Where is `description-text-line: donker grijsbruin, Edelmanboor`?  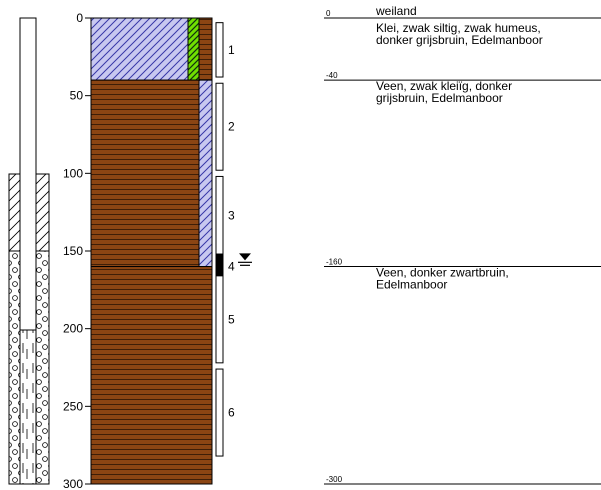 description-text-line: donker grijsbruin, Edelmanboor is located at coordinates (459, 40).